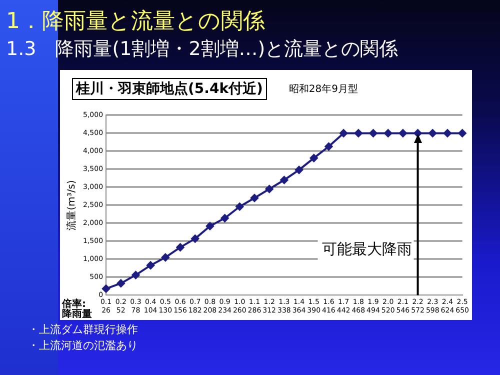 Image resolution: width=500 pixels, height=375 pixels. What do you see at coordinates (72, 205) in the screenshot?
I see `y-axis-title: 流量(m³/s)` at bounding box center [72, 205].